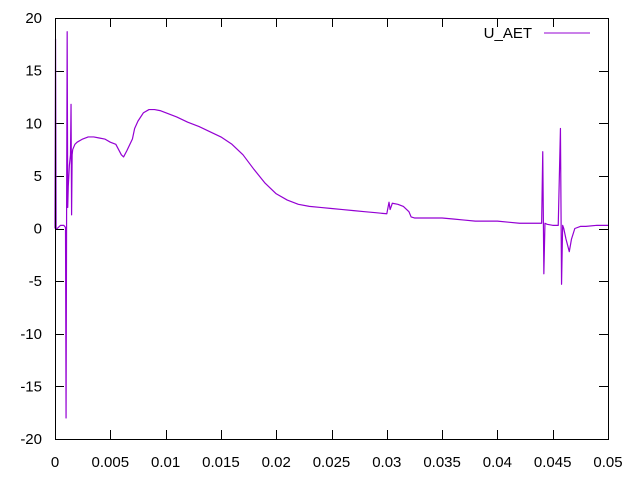  I want to click on x-tick-label: 0.045, so click(553, 462).